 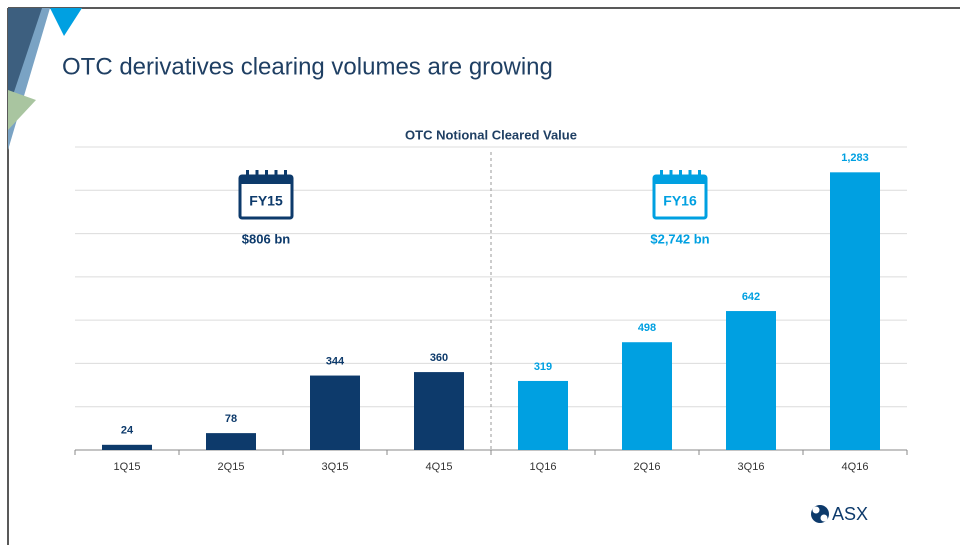 What do you see at coordinates (855, 158) in the screenshot?
I see `data-label: 1,283` at bounding box center [855, 158].